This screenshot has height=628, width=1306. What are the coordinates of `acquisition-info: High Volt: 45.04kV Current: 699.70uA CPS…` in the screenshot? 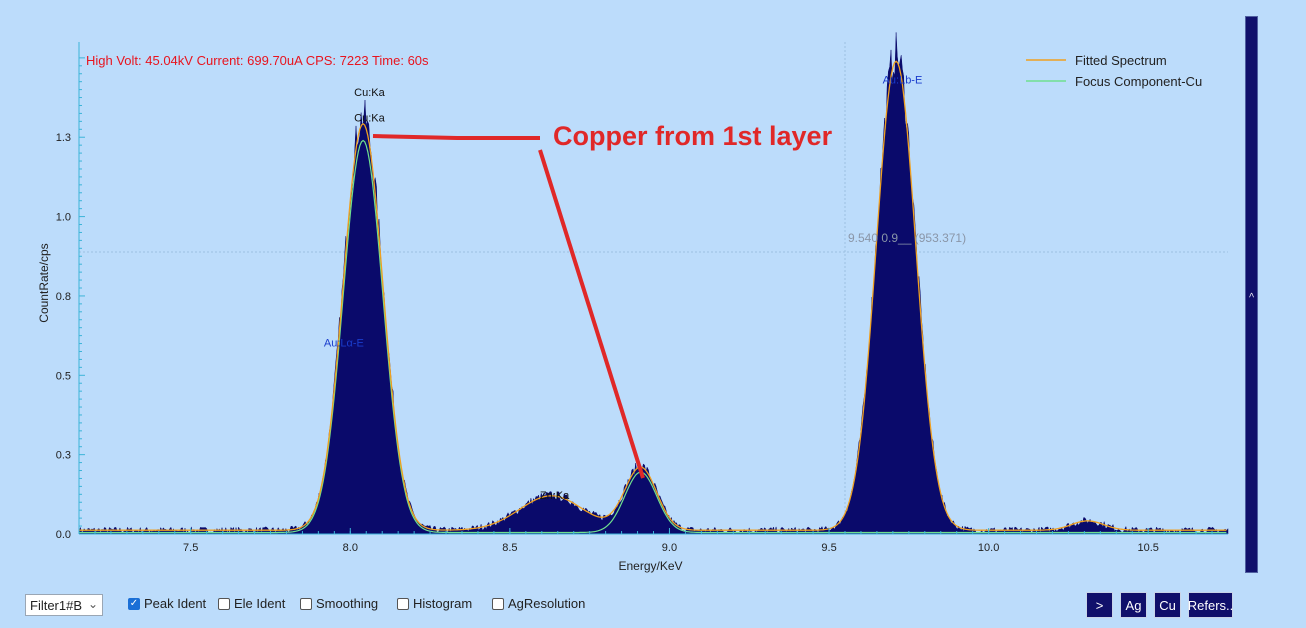 It's located at (257, 60).